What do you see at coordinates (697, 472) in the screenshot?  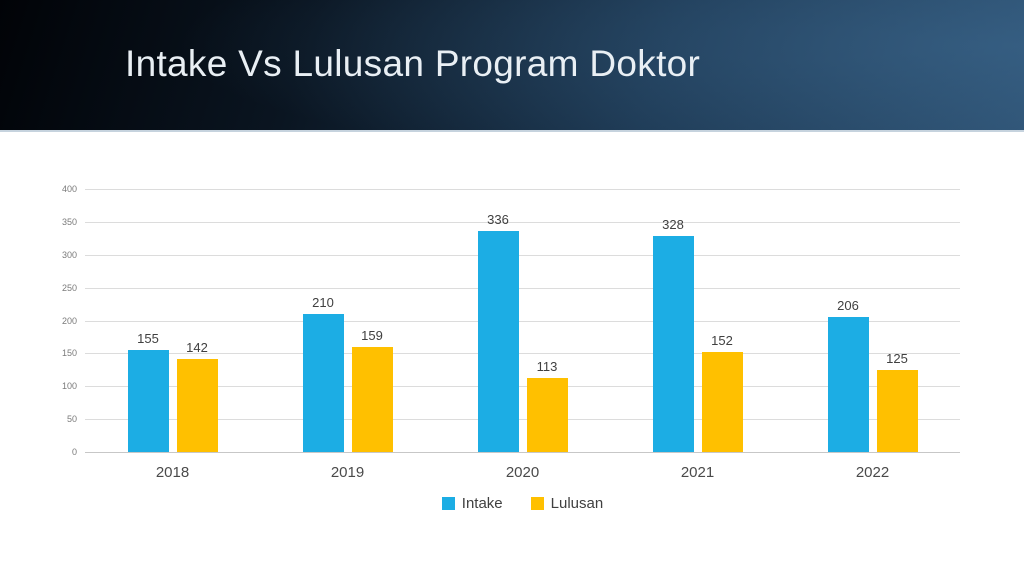 I see `x-axis-tick-2021: 2021` at bounding box center [697, 472].